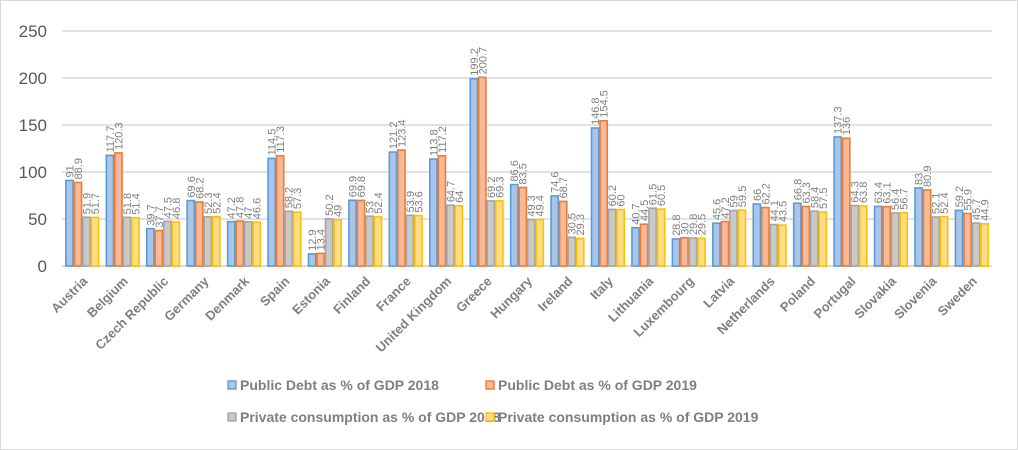 The width and height of the screenshot is (1018, 450). Describe the element at coordinates (856, 191) in the screenshot. I see `data-label: 64.3` at that location.